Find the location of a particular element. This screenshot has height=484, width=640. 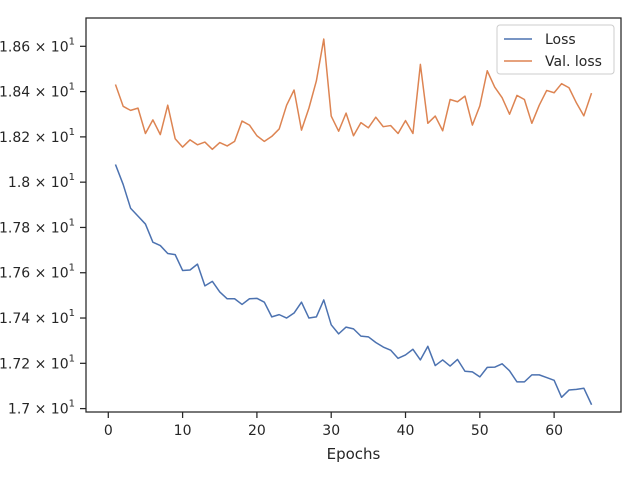

y-tick-label: 1.86 × 10¹ is located at coordinates (37, 45).